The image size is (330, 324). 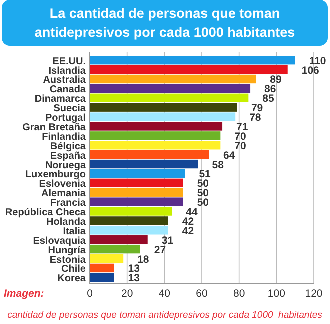 What do you see at coordinates (69, 62) in the screenshot?
I see `y-tick-label: EE.UU.` at bounding box center [69, 62].